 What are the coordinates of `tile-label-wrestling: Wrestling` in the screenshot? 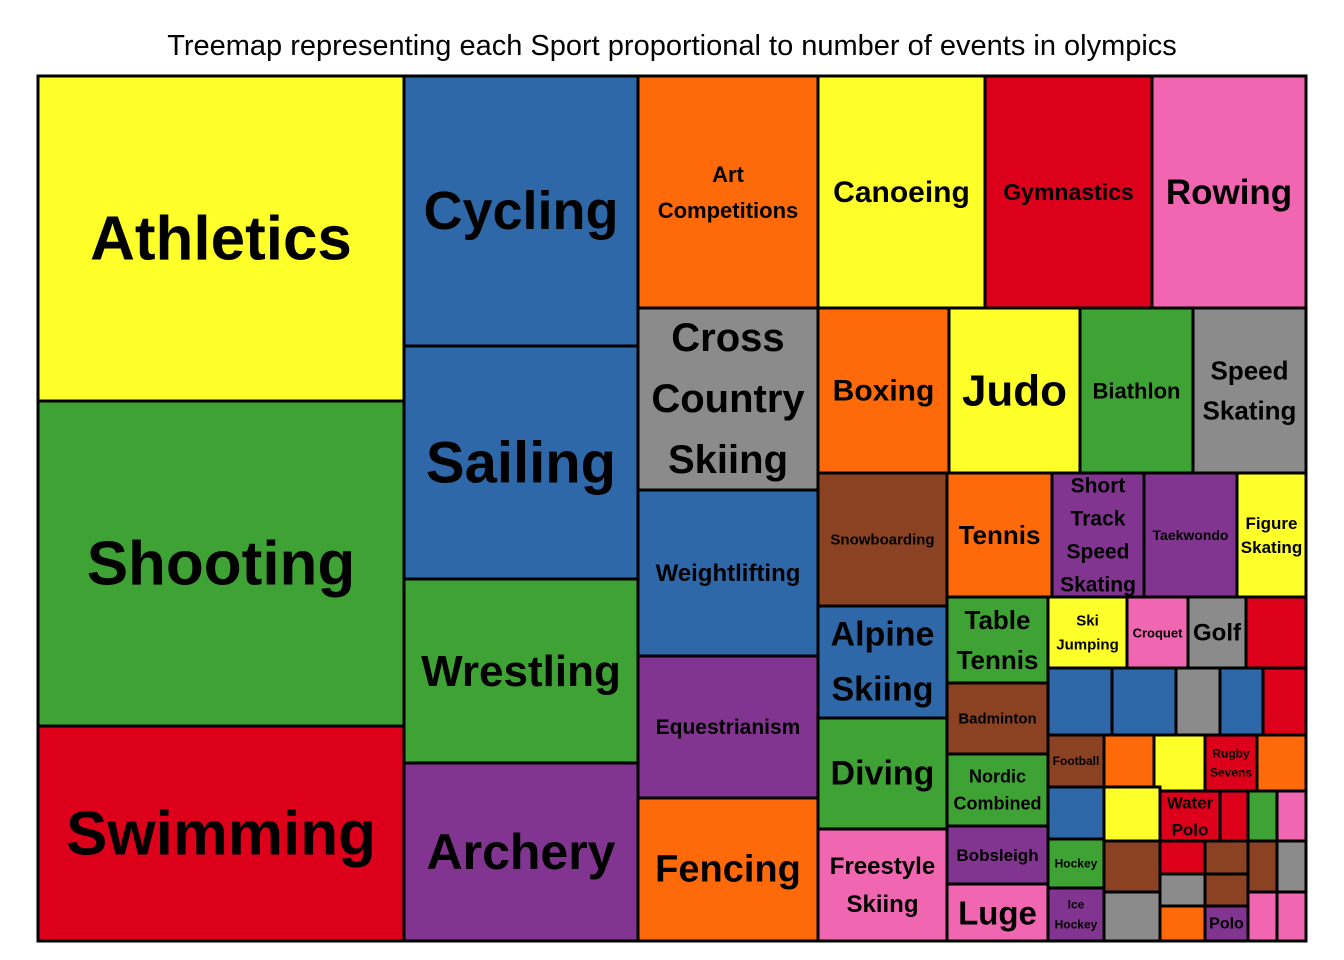 It's located at (521, 671).